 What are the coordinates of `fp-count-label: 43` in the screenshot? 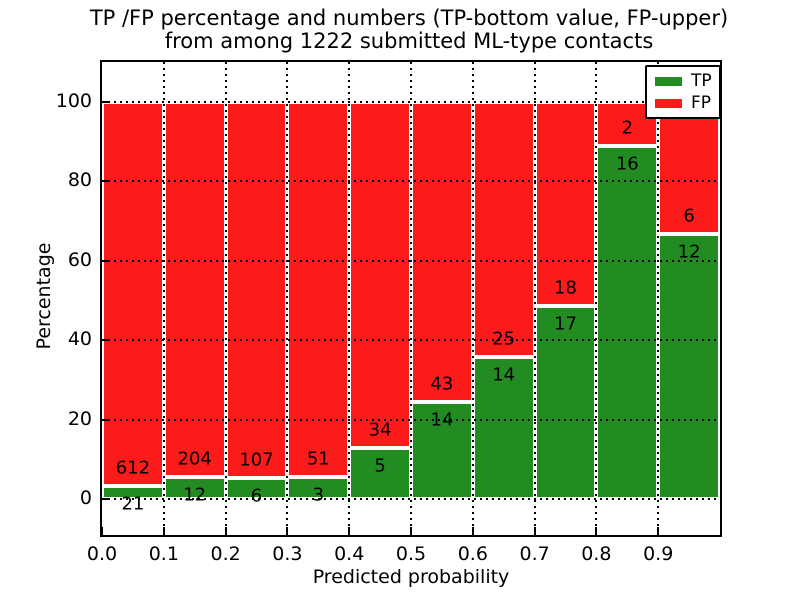 It's located at (442, 384).